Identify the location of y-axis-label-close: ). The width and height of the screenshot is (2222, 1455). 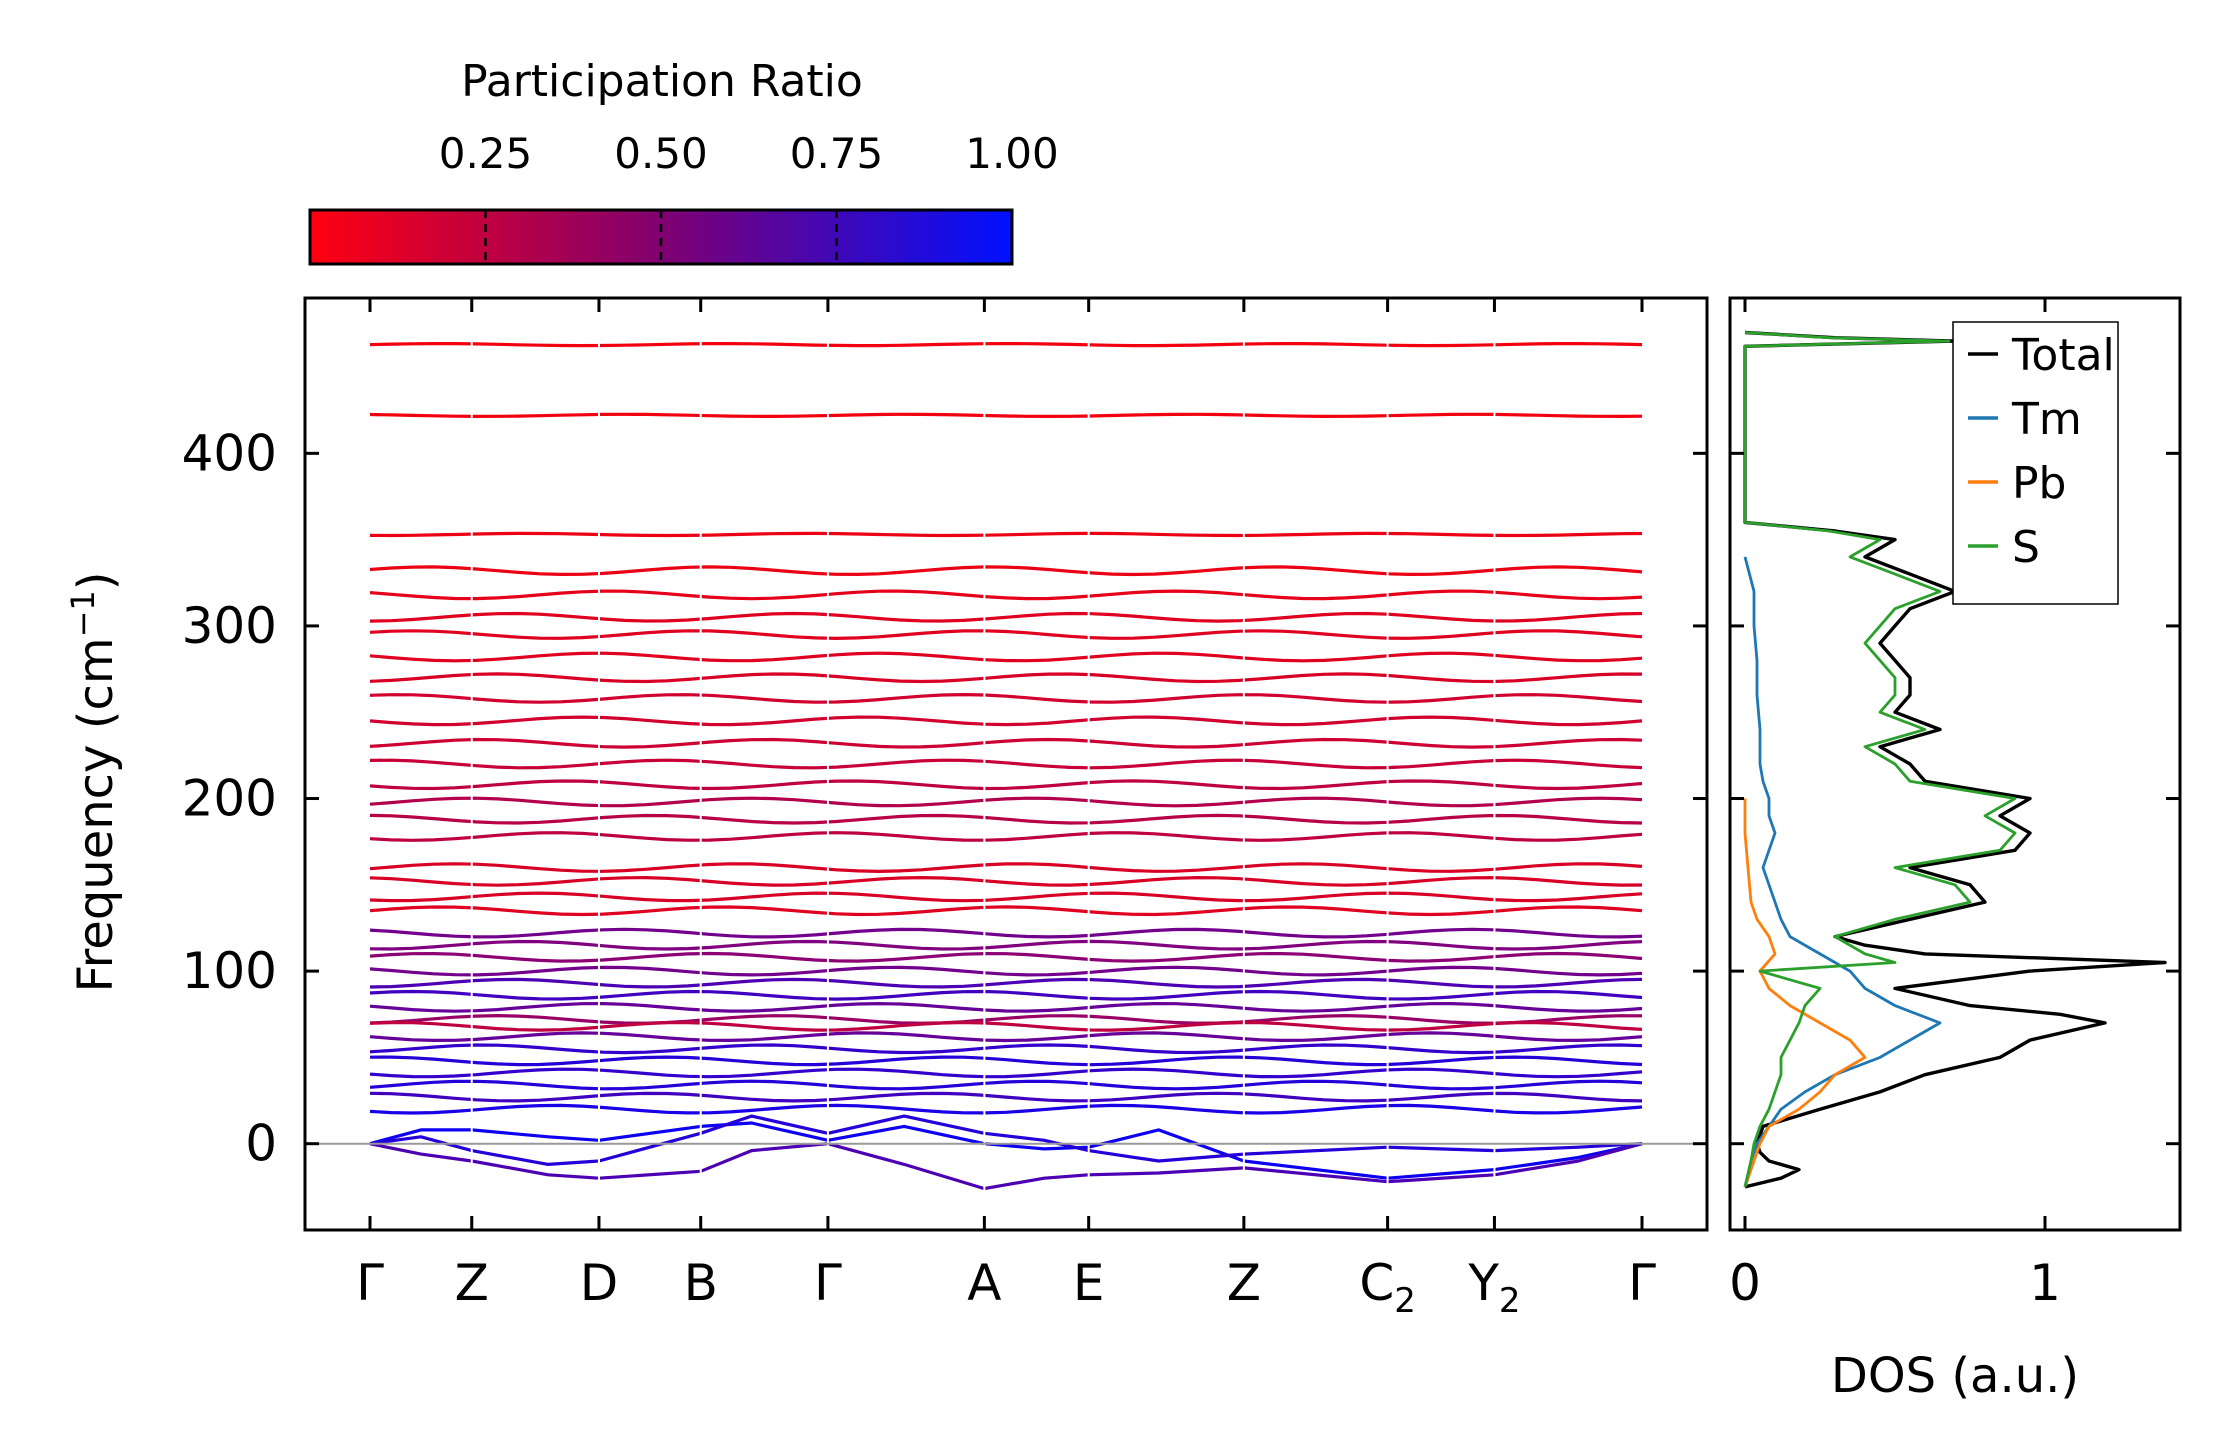
(96, 580).